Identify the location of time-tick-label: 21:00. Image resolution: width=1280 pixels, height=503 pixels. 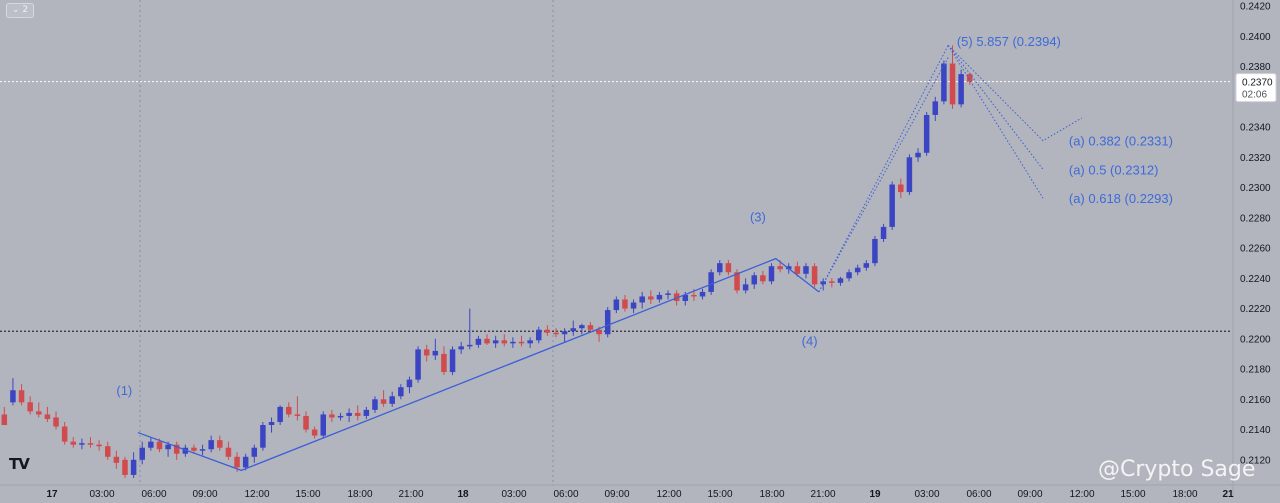
(822, 493).